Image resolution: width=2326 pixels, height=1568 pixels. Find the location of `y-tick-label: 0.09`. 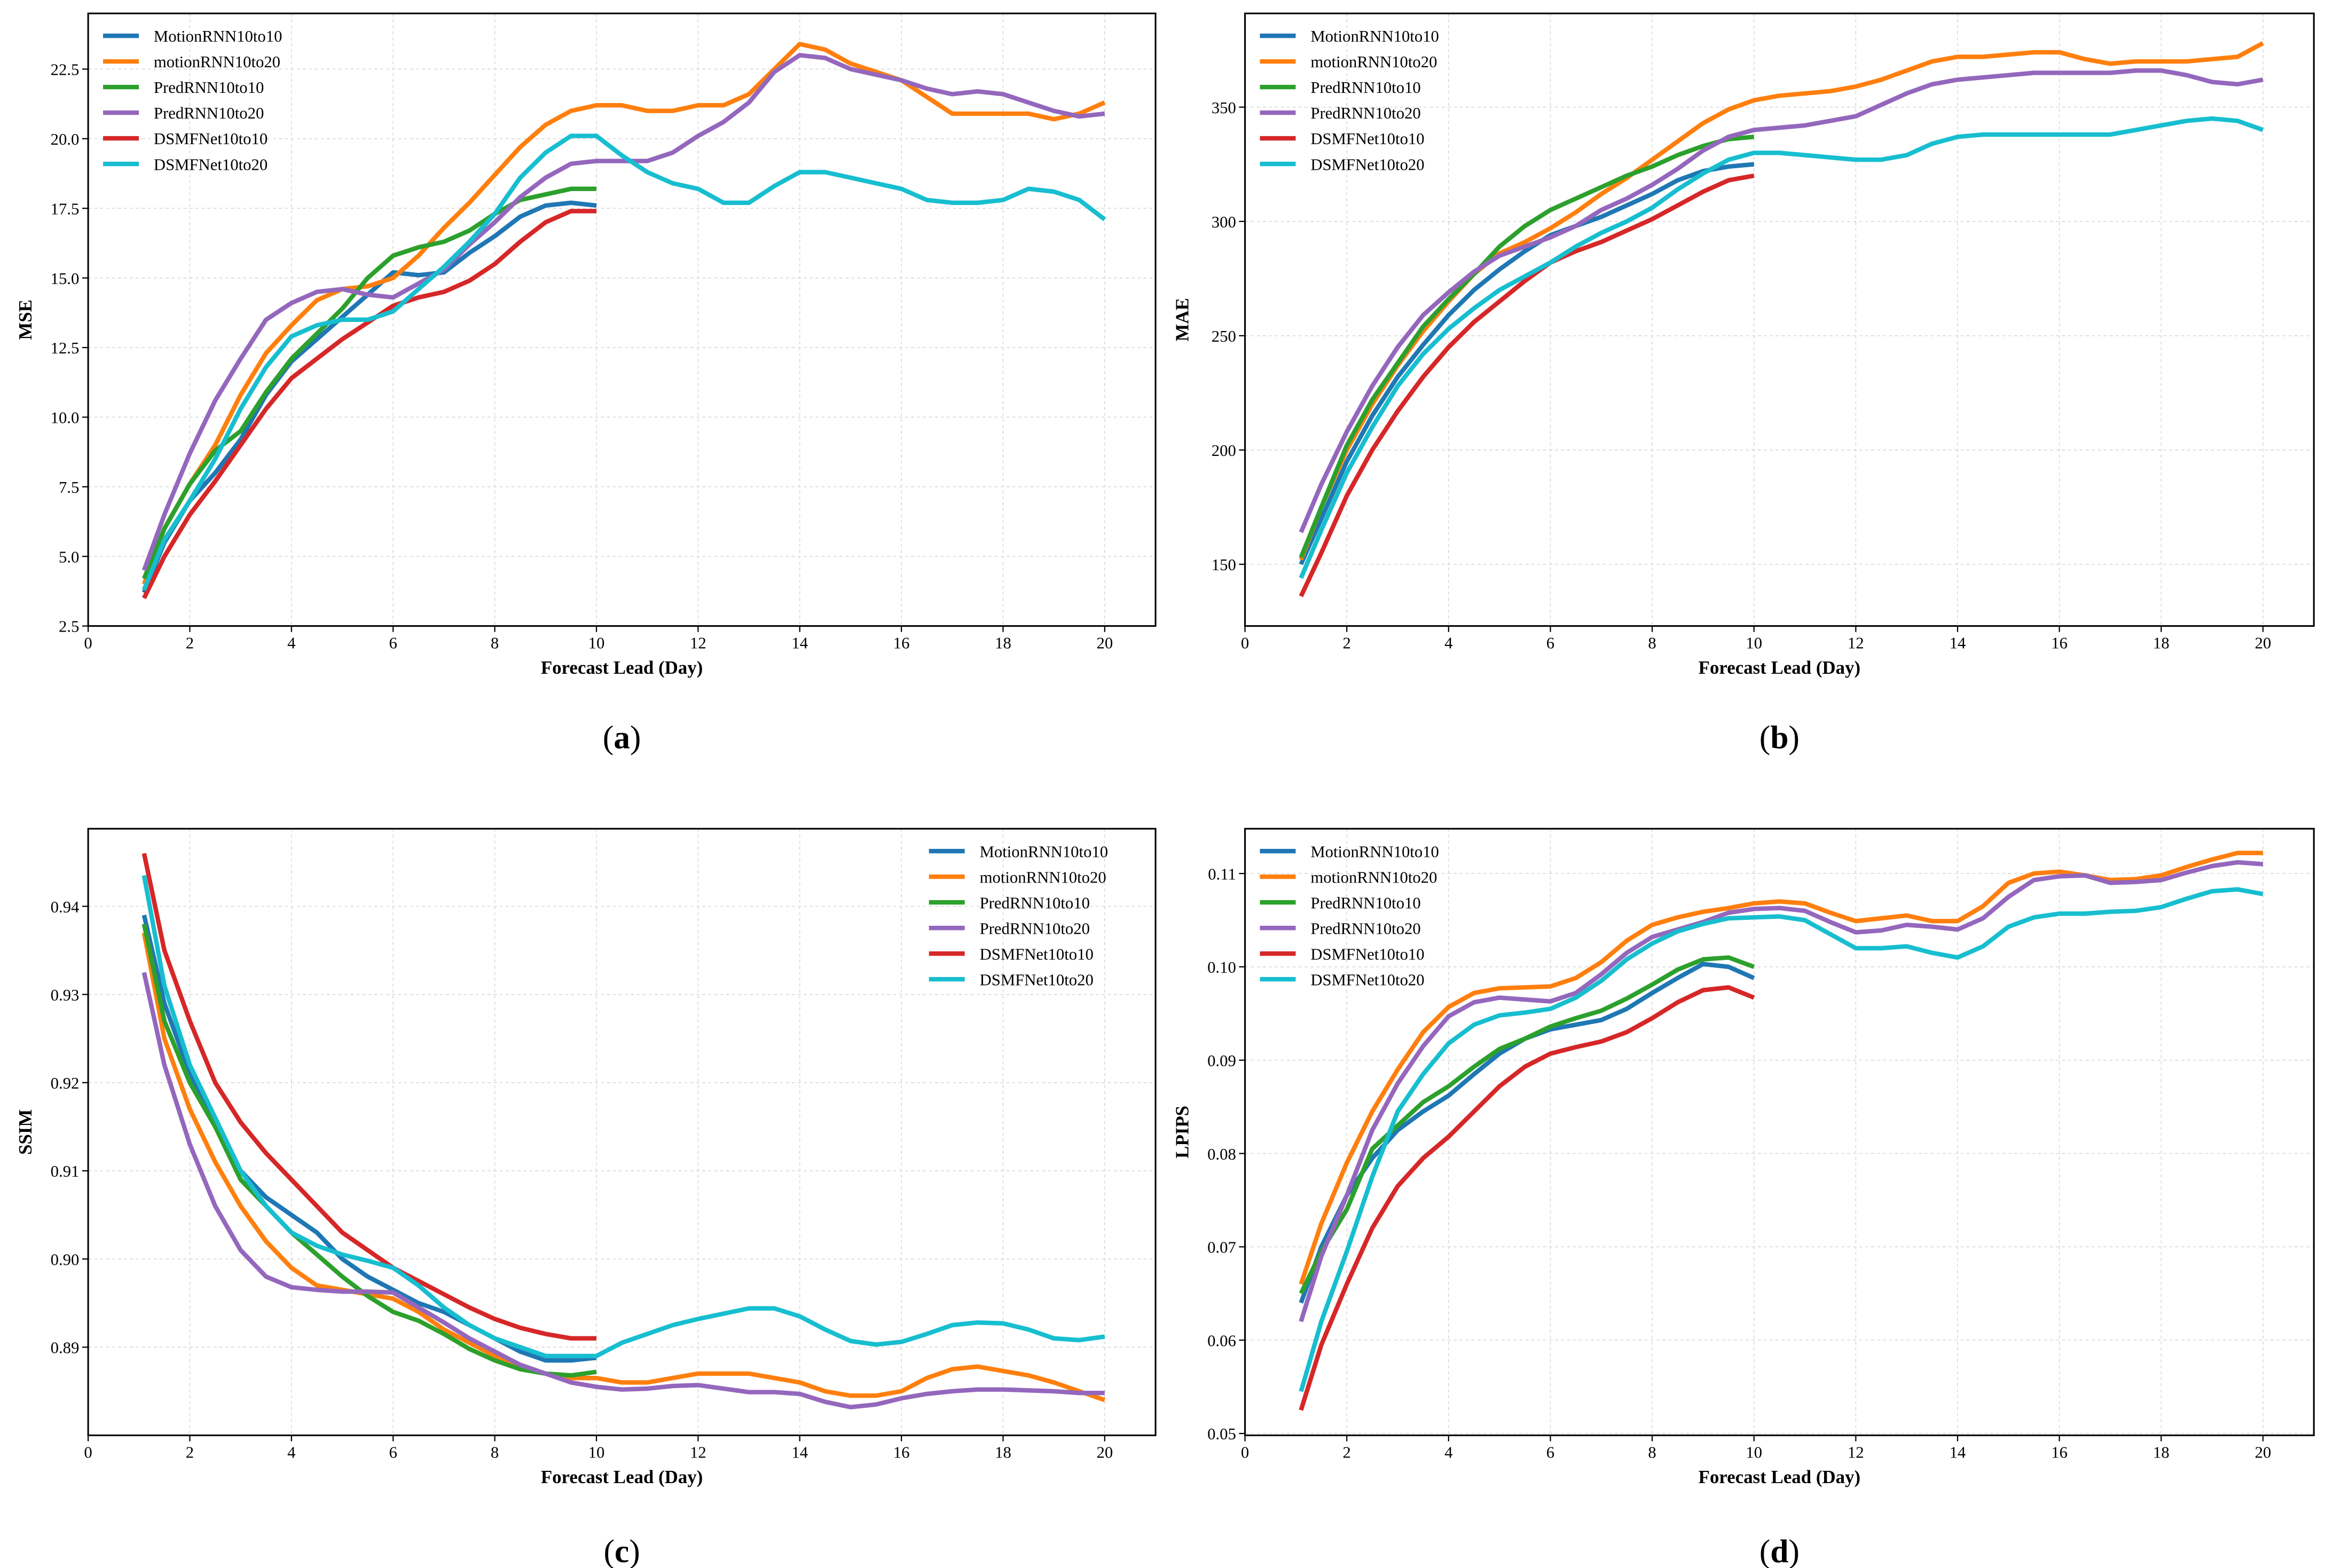

y-tick-label: 0.09 is located at coordinates (1221, 1061).